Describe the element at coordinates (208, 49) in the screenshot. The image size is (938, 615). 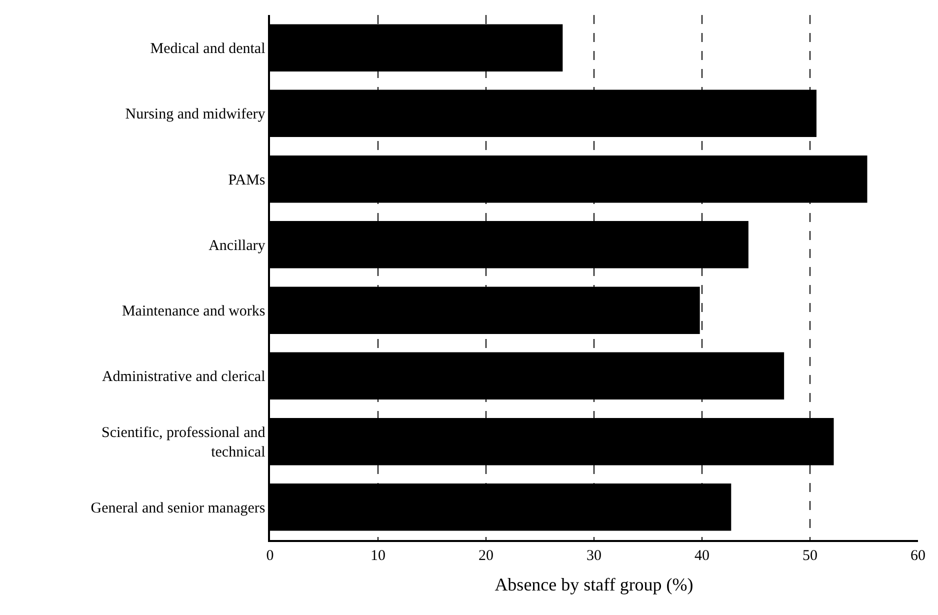
I see `y-tick-label: Medical and dental` at that location.